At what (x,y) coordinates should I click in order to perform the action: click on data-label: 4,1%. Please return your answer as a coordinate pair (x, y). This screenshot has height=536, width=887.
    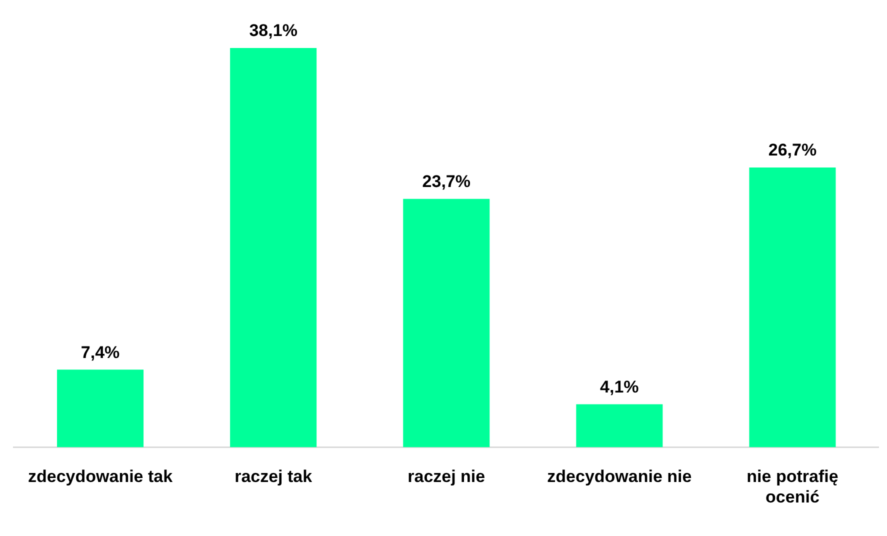
    Looking at the image, I should click on (619, 386).